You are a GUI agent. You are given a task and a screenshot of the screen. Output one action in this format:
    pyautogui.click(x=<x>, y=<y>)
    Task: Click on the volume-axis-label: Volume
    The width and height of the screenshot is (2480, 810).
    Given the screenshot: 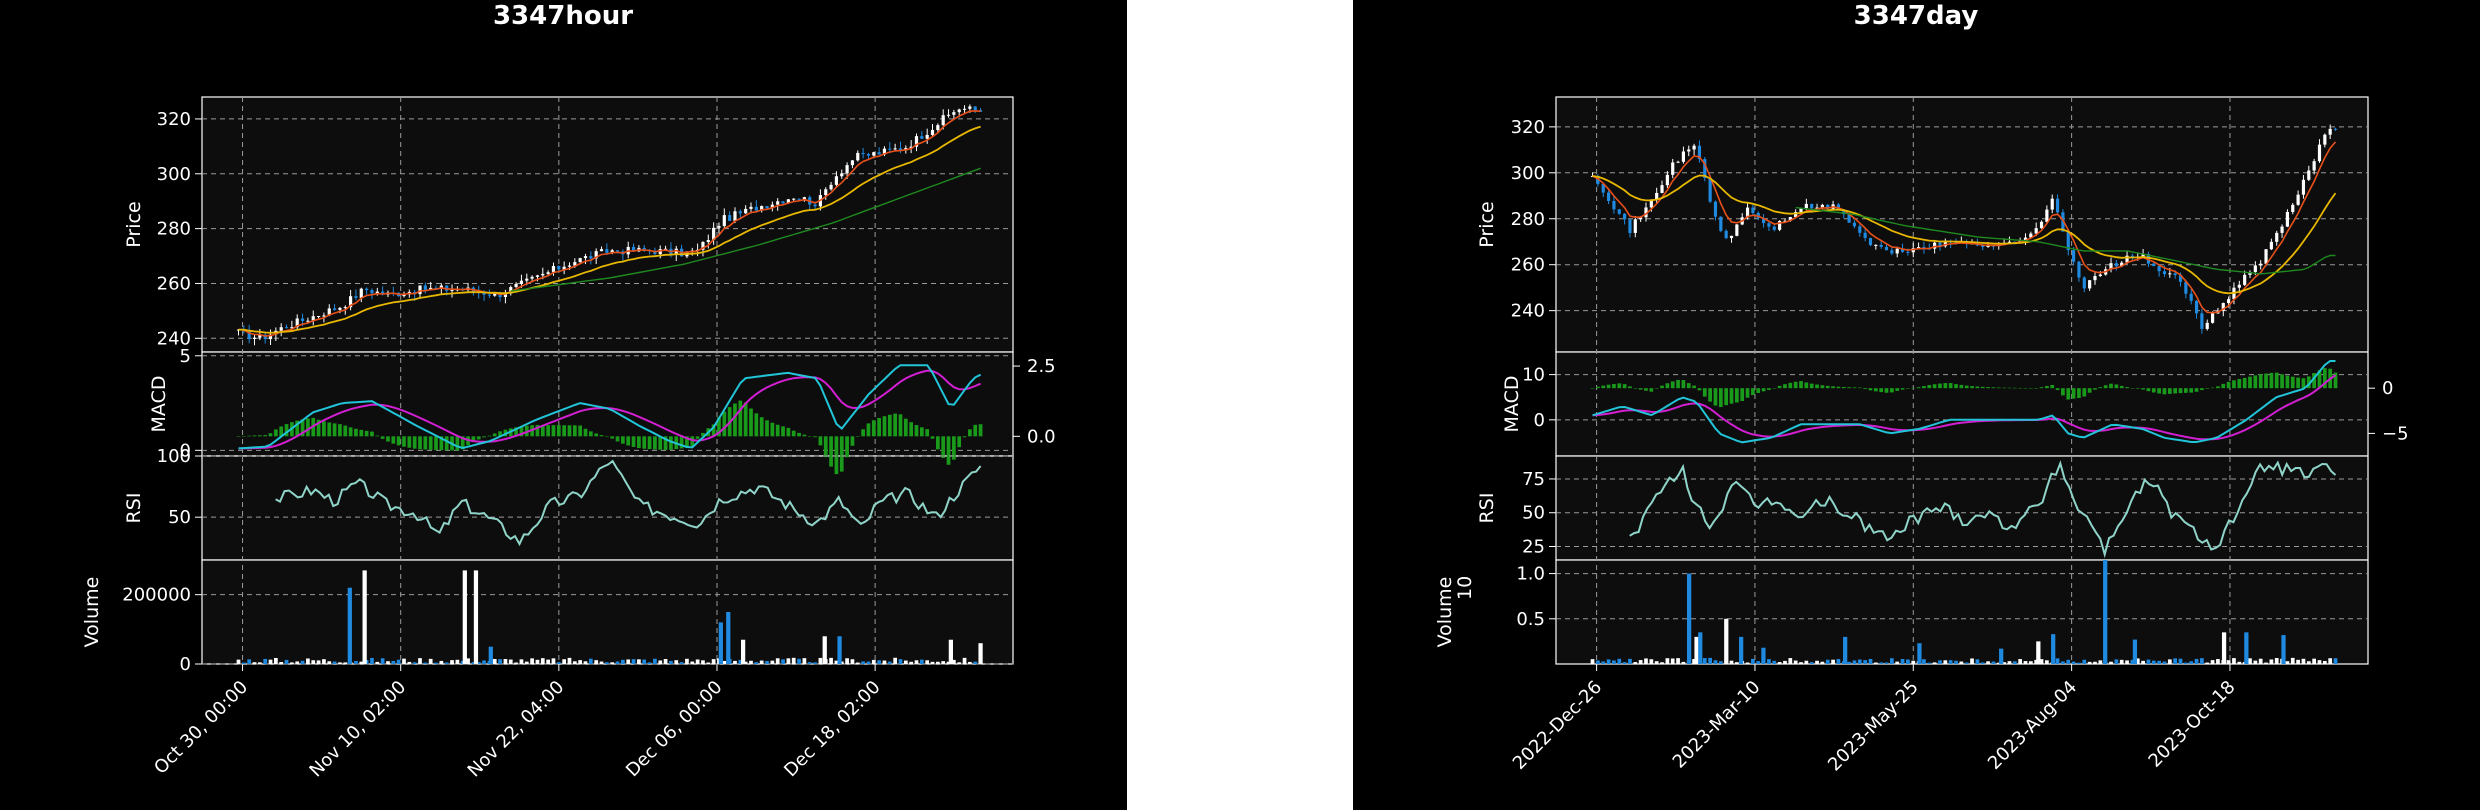 What is the action you would take?
    pyautogui.click(x=92, y=612)
    